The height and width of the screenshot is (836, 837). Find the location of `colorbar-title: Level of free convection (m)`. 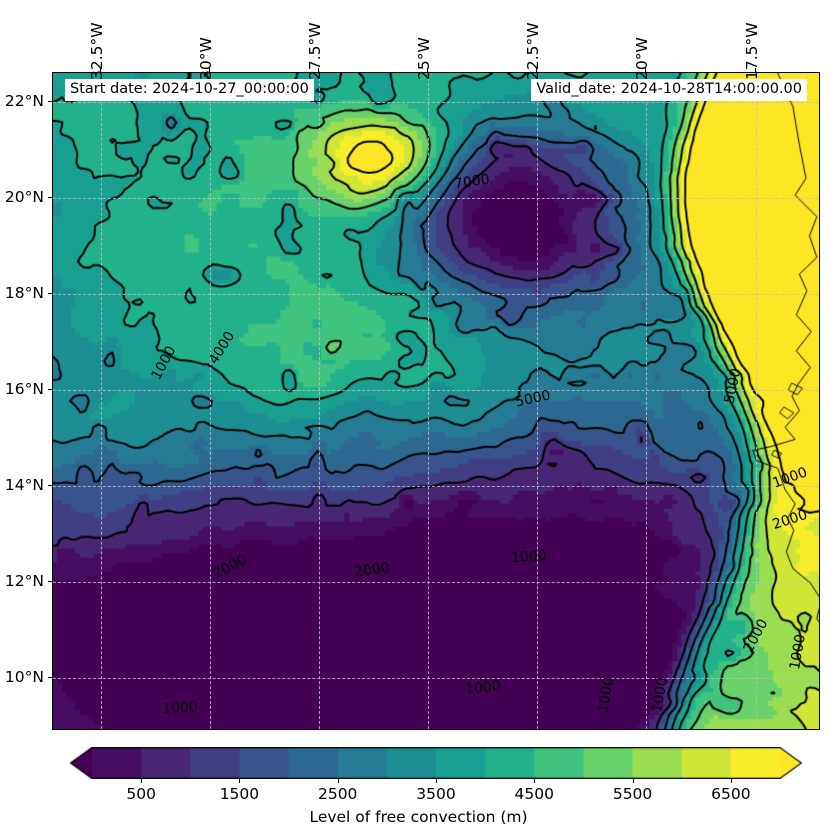

colorbar-title: Level of free convection (m) is located at coordinates (418, 817).